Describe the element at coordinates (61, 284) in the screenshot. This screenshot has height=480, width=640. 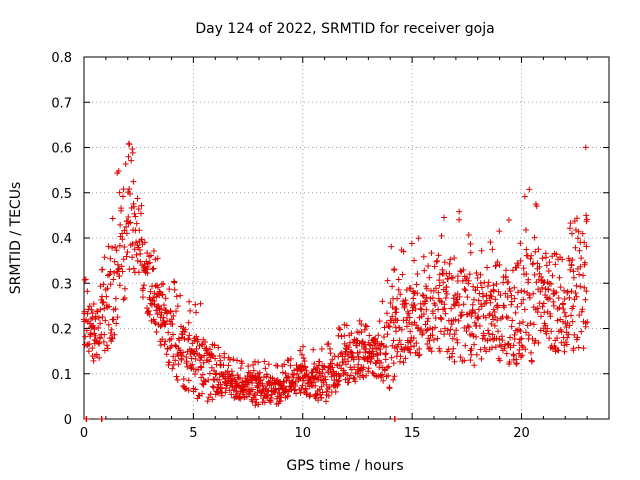
I see `y-tick-label: 0.3` at that location.